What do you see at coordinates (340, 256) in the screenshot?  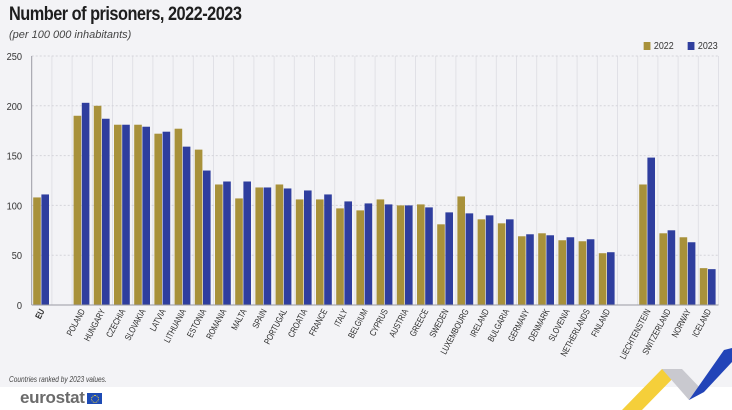 I see `bar-2022-italy` at bounding box center [340, 256].